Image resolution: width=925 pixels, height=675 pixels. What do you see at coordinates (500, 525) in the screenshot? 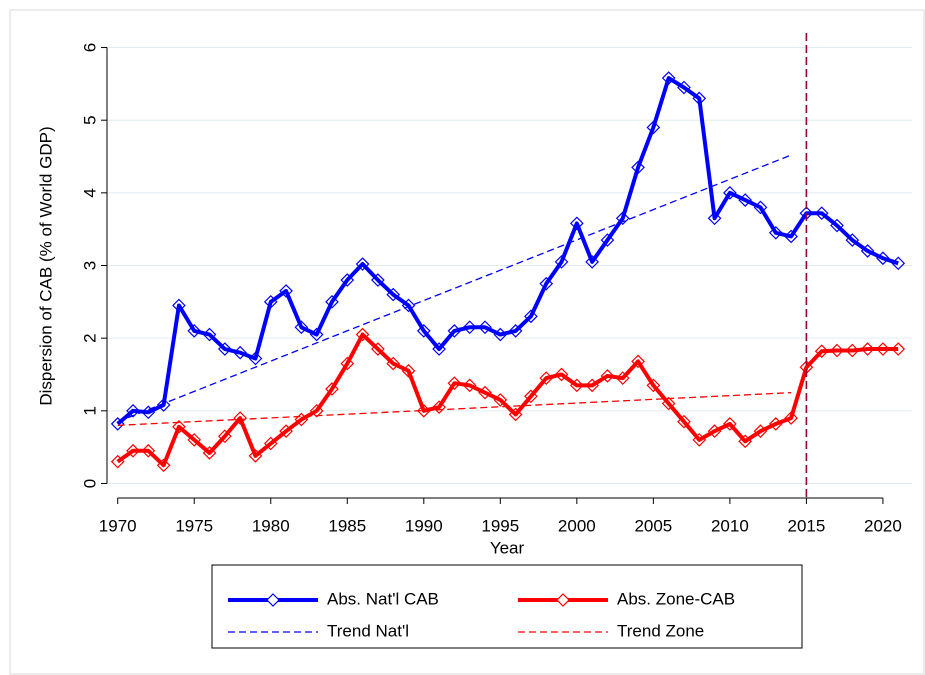
I see `x-tick-label: 1995` at bounding box center [500, 525].